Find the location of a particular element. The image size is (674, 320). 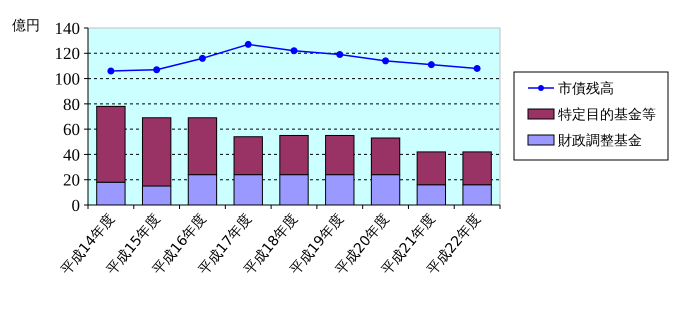

y-axis-title: 億円 is located at coordinates (26, 26).